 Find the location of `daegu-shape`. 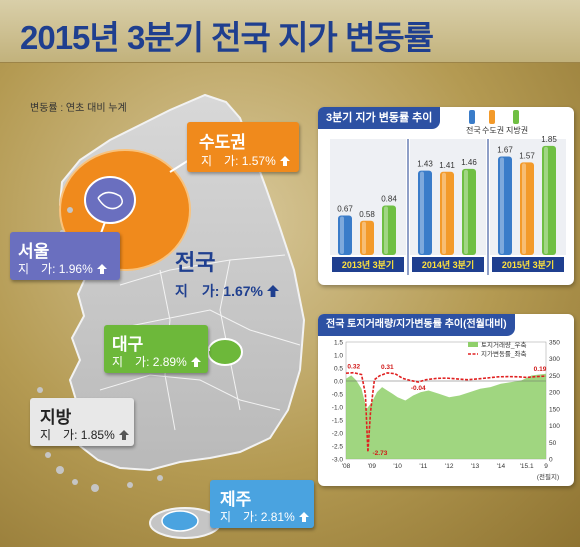

daegu-shape is located at coordinates (225, 352).